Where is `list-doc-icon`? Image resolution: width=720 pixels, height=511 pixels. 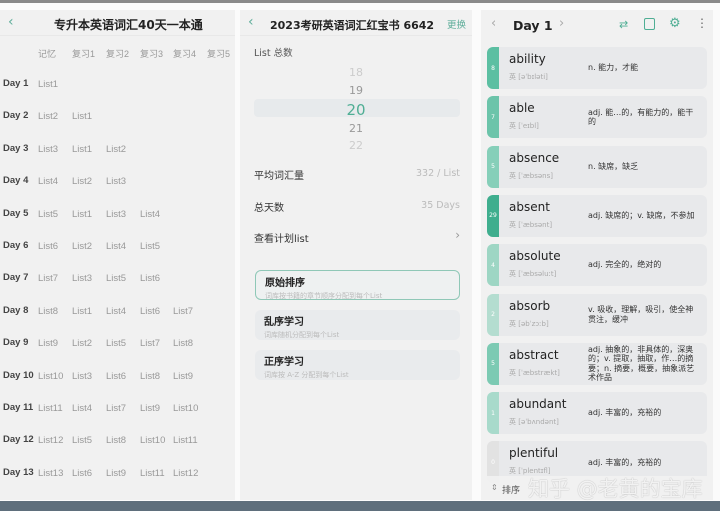
list-doc-icon is located at coordinates (649, 24).